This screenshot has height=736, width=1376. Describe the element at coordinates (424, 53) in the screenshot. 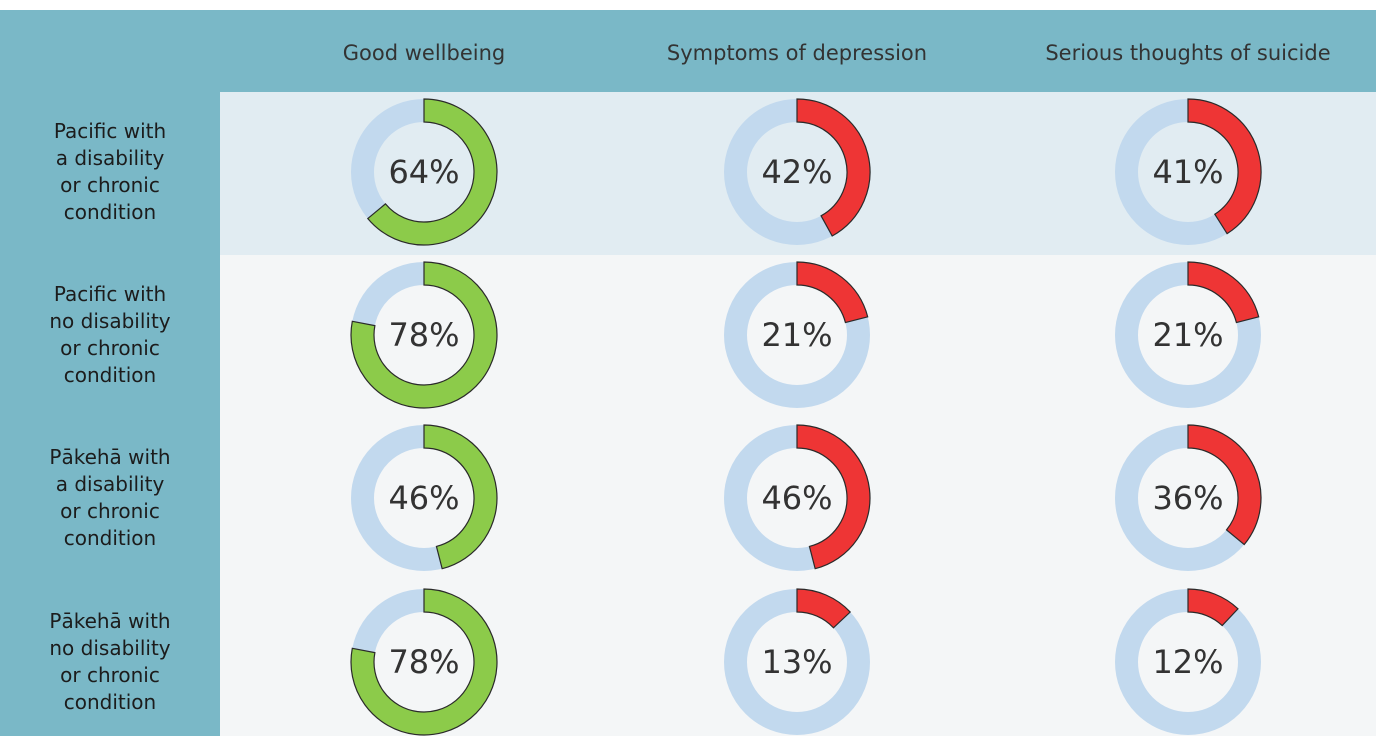

I see `column-header: Good wellbeing` at that location.